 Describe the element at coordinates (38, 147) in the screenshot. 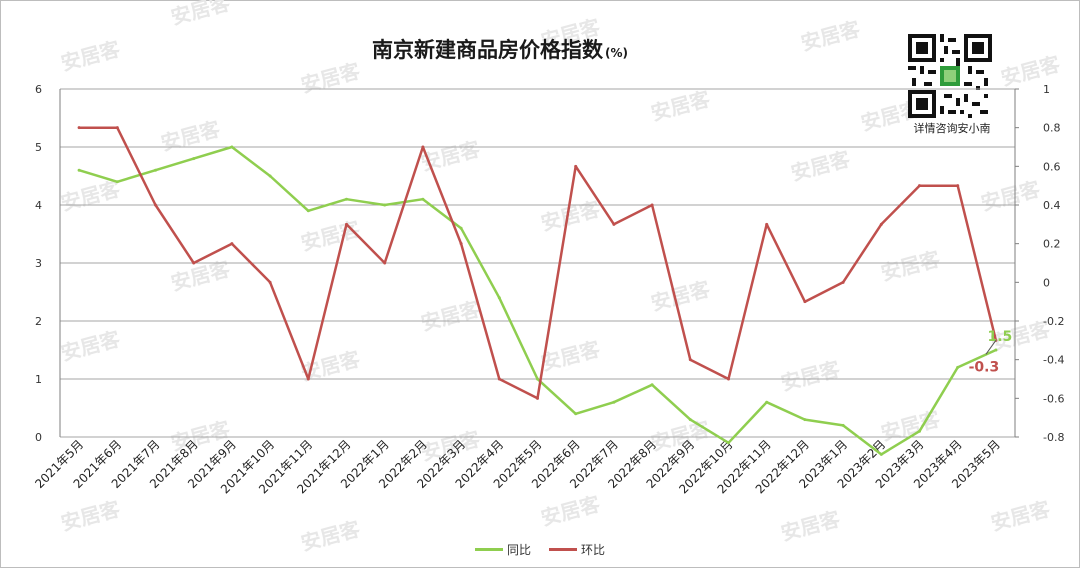

I see `left-tick-label: 5` at that location.